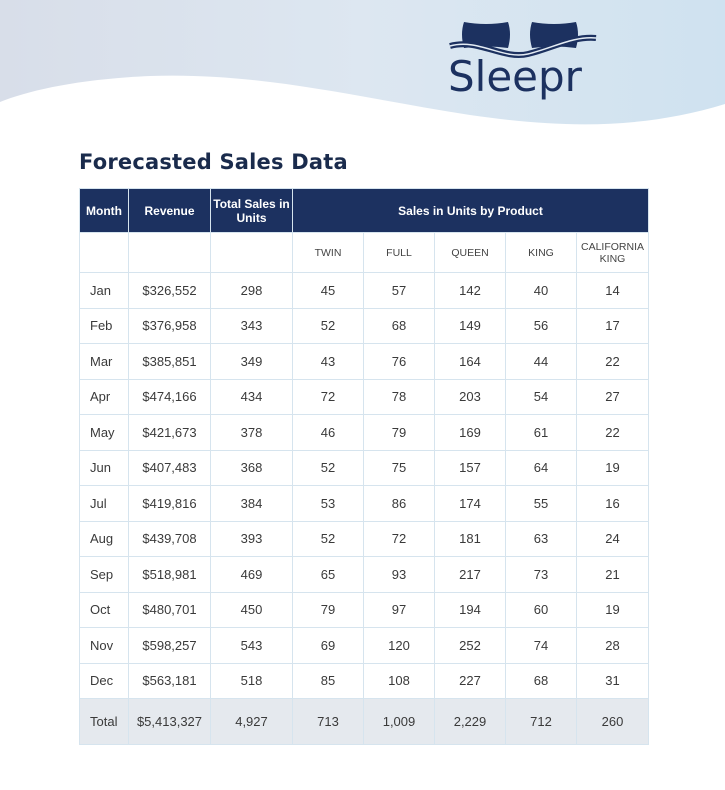  Describe the element at coordinates (399, 680) in the screenshot. I see `cell-full: 108` at that location.